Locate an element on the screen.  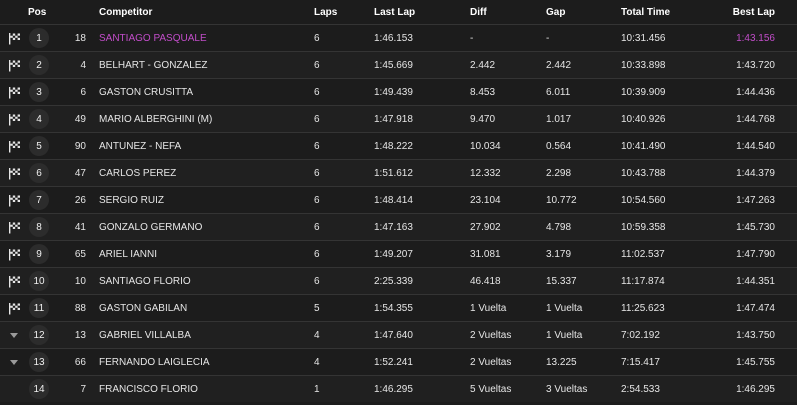
gap-value: 2.442 is located at coordinates (559, 65).